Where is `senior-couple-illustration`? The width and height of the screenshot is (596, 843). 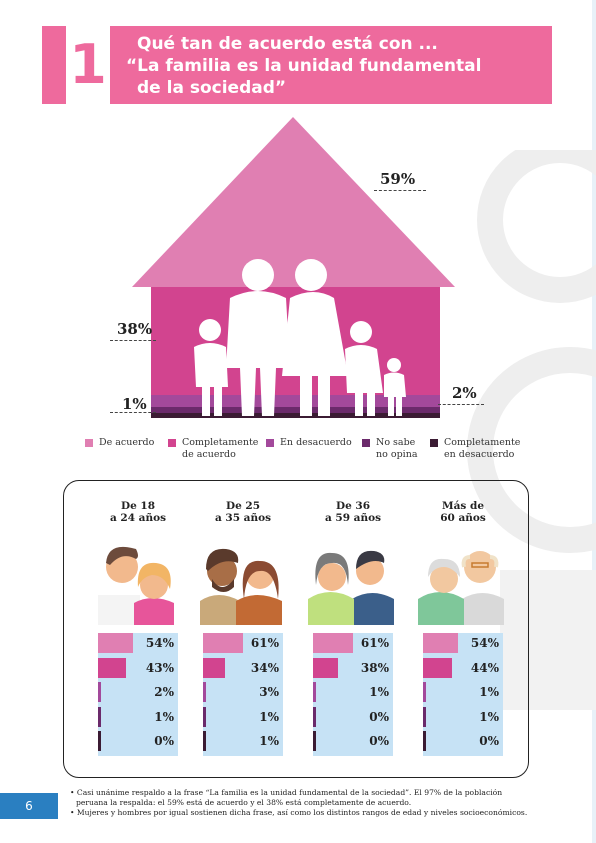
senior-couple-illustration is located at coordinates (461, 588).